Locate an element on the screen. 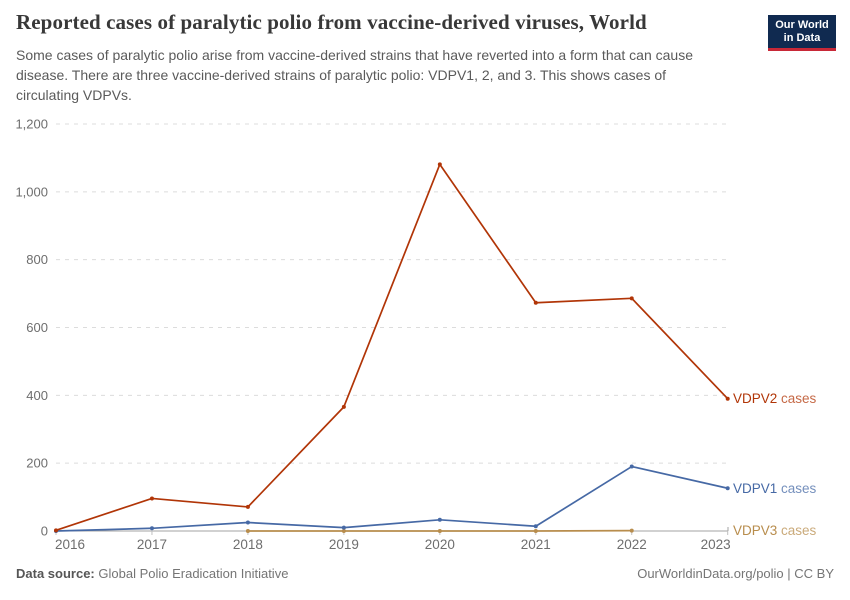  owid-logo: Our World in Data is located at coordinates (802, 33).